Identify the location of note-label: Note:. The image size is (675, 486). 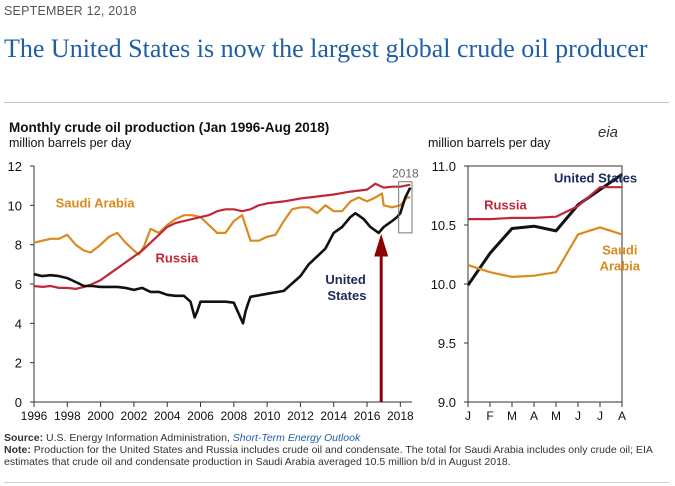
(17, 450).